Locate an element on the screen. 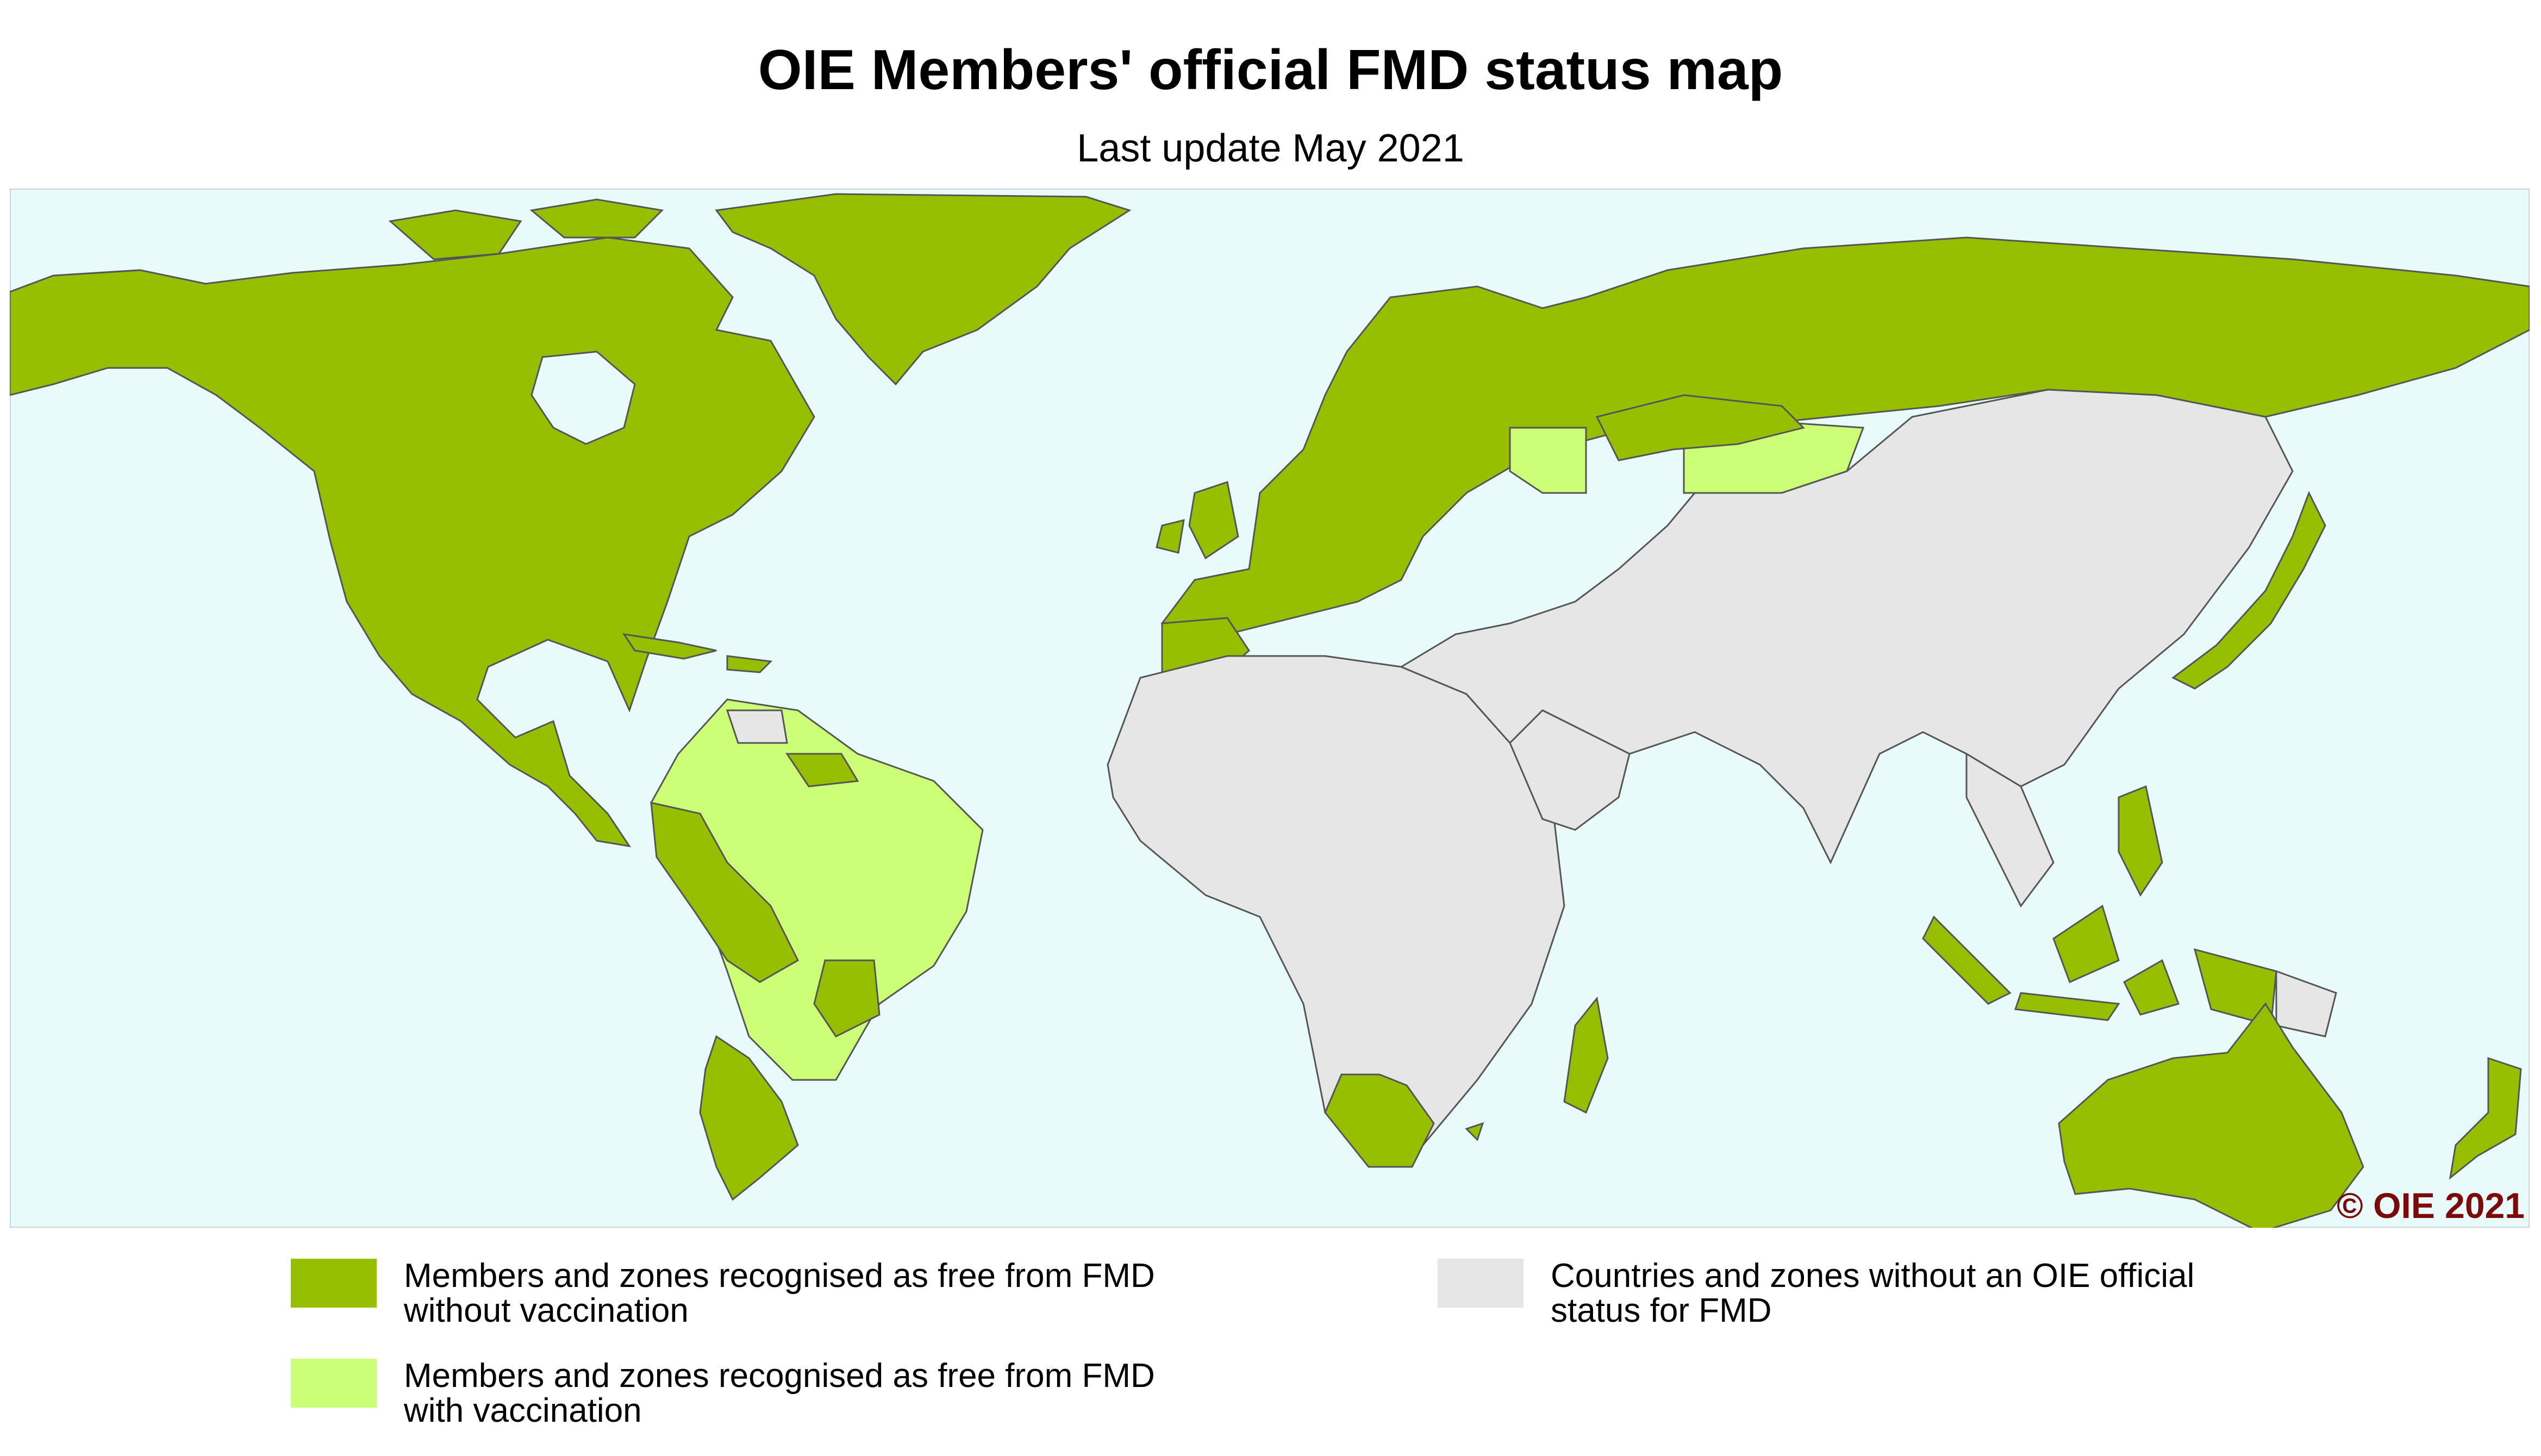 This screenshot has width=2541, height=1456. greenland is located at coordinates (924, 289).